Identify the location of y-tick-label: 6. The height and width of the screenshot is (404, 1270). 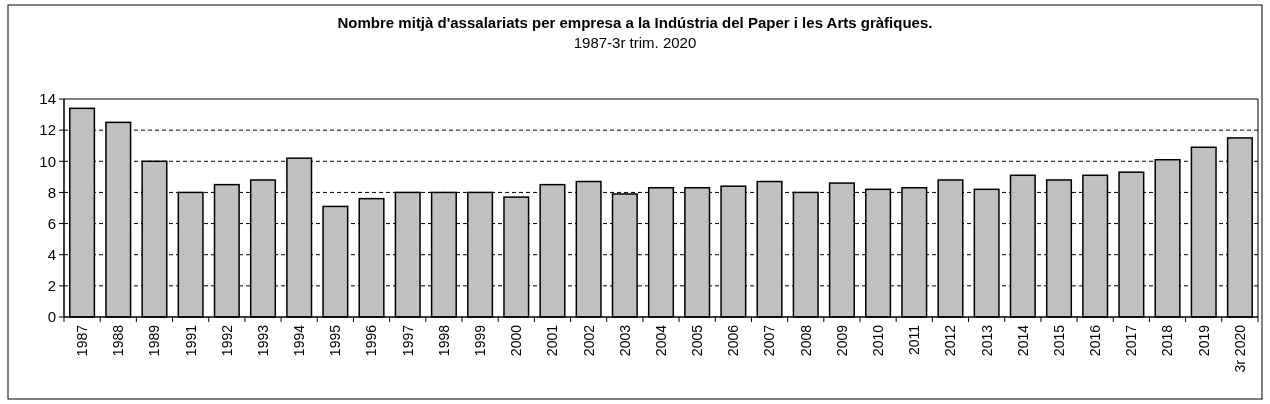
(51, 223).